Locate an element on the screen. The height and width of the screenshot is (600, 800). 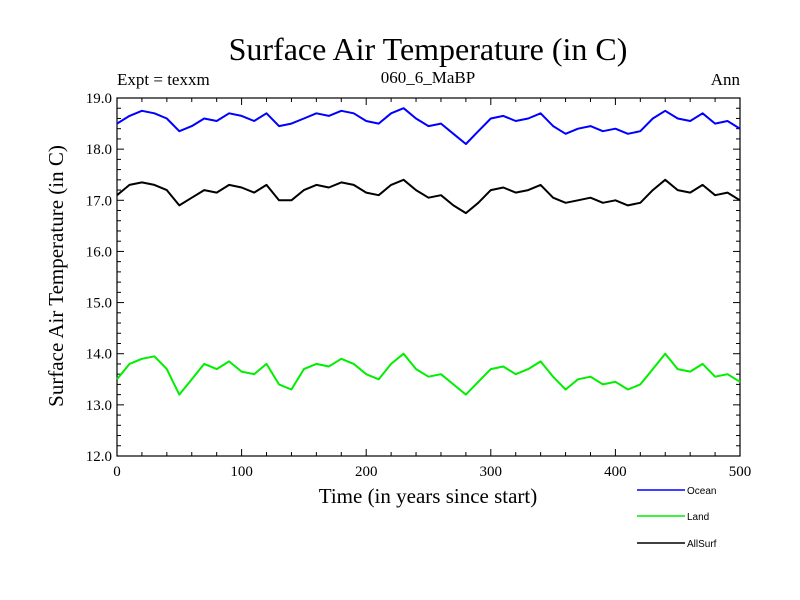
series-line-ocean is located at coordinates (428, 126).